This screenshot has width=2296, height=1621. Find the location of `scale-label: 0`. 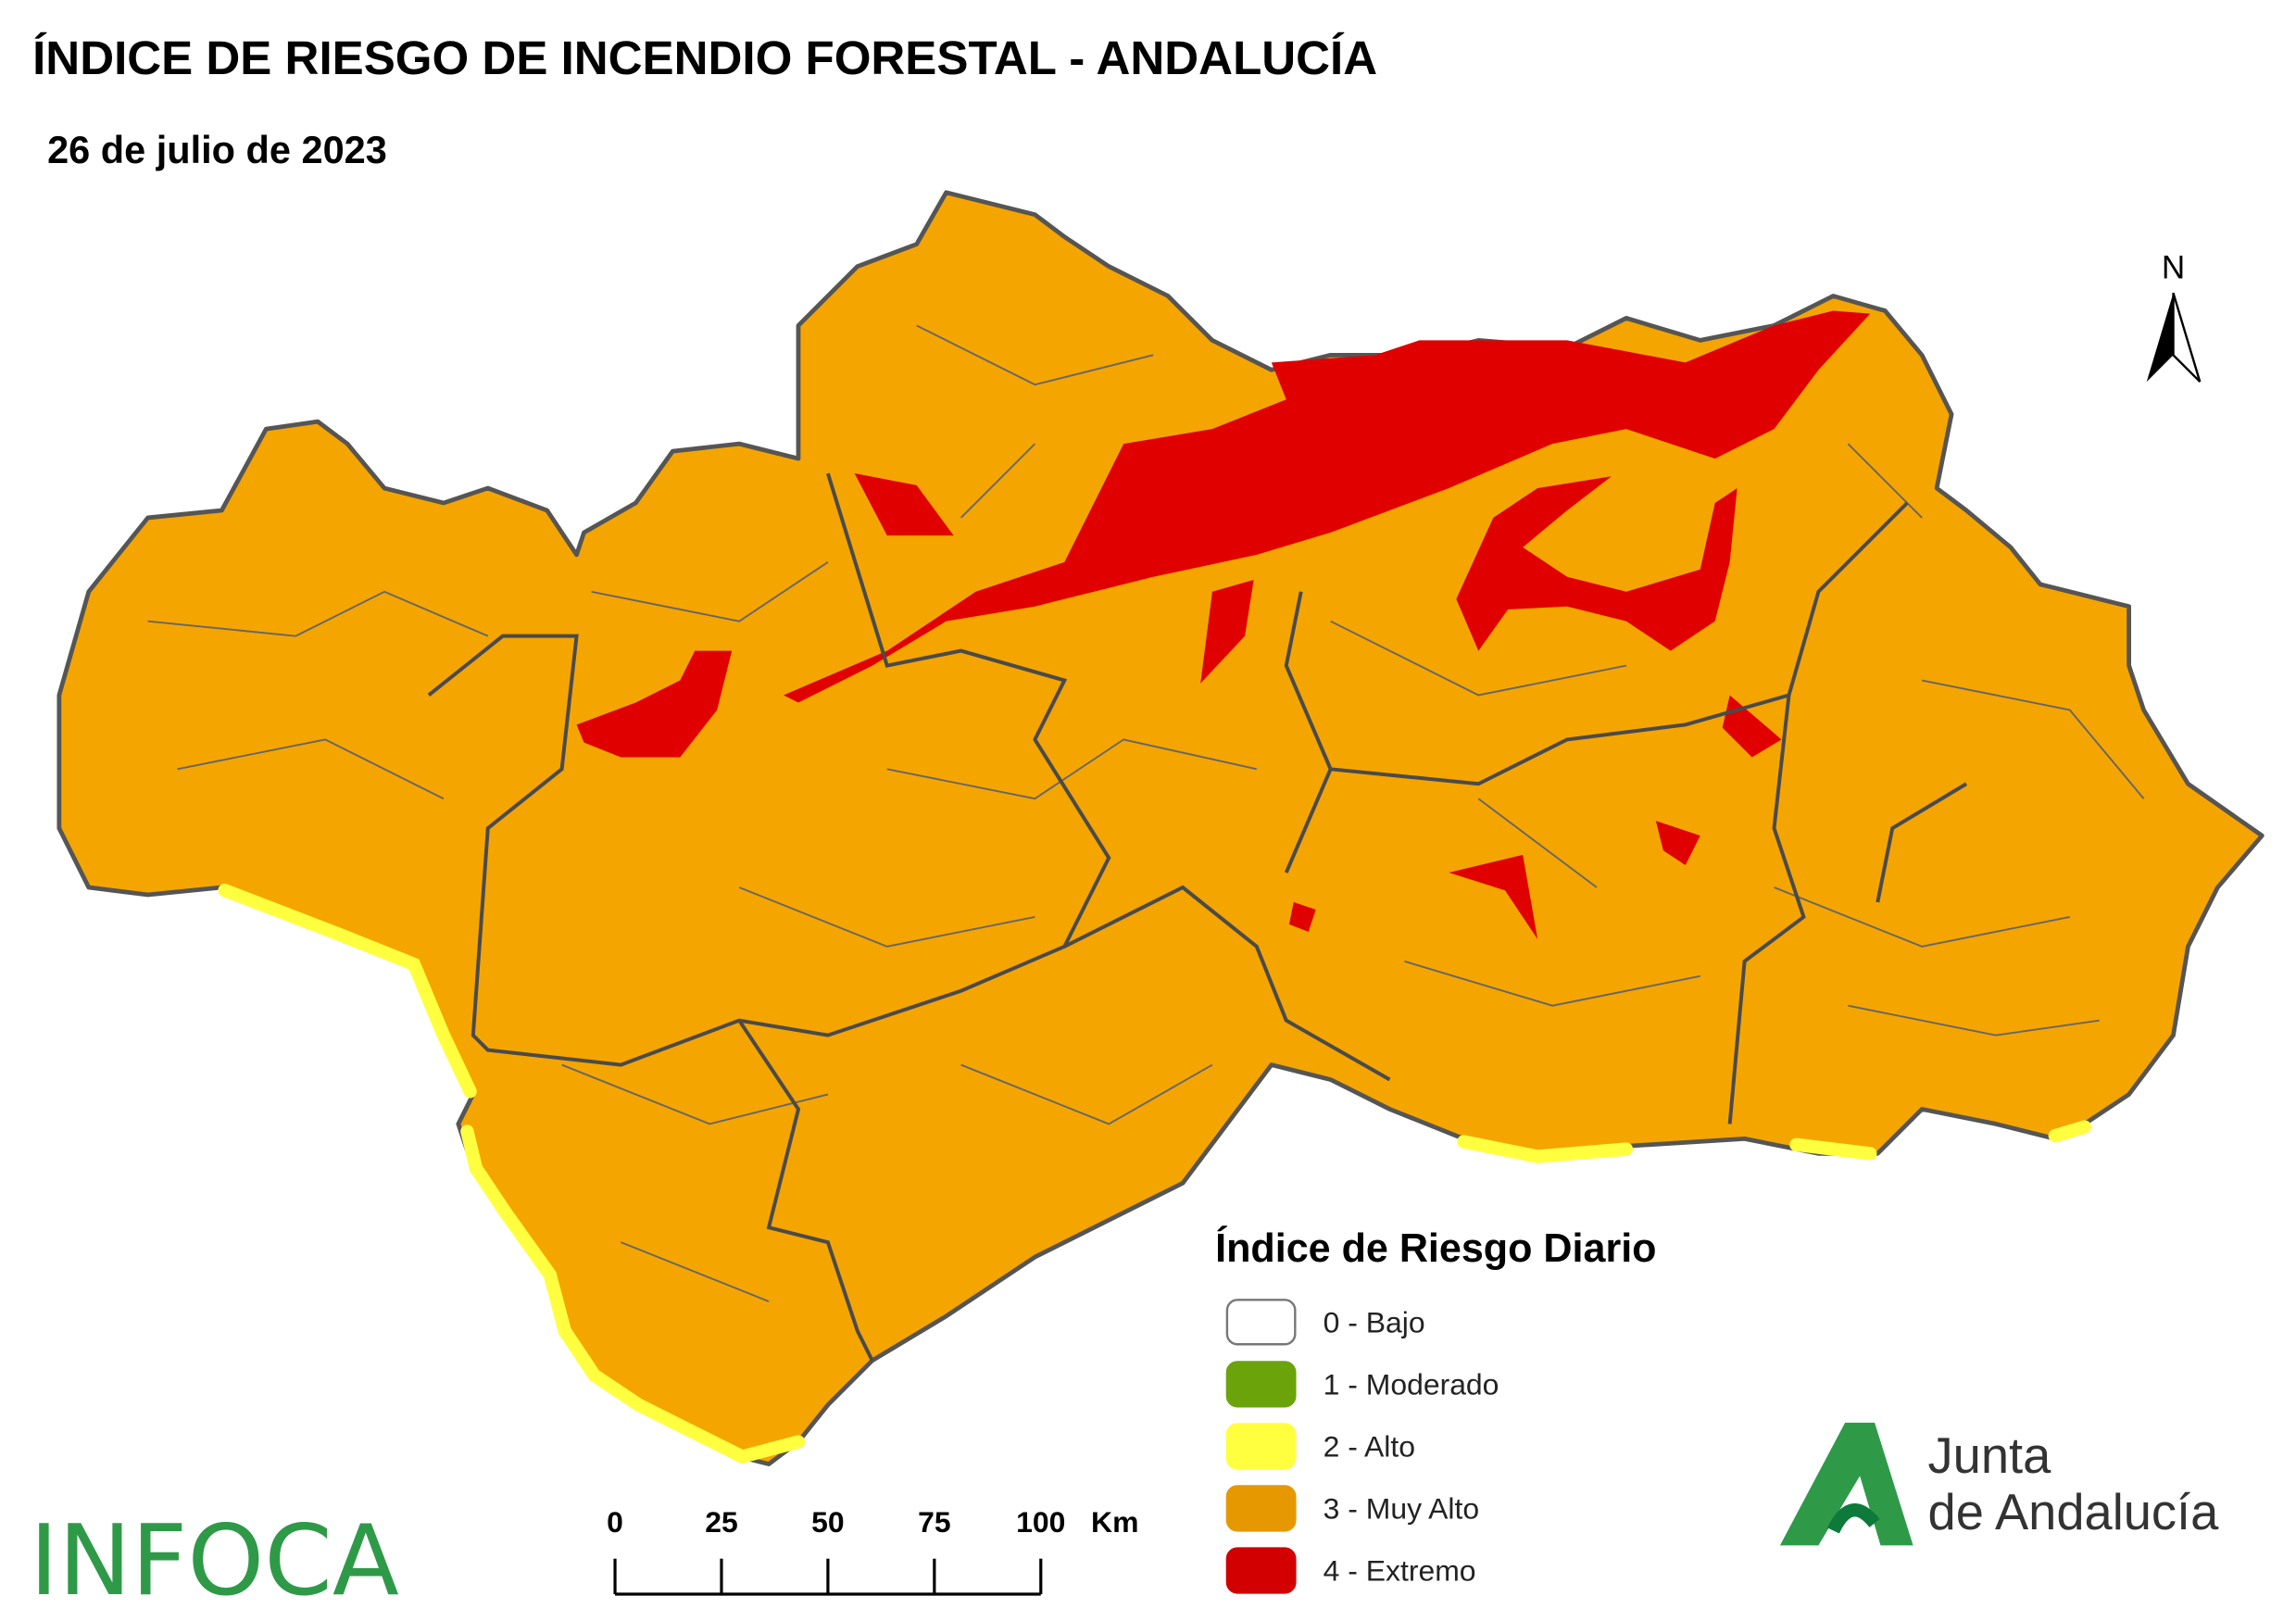

scale-label: 0 is located at coordinates (615, 1522).